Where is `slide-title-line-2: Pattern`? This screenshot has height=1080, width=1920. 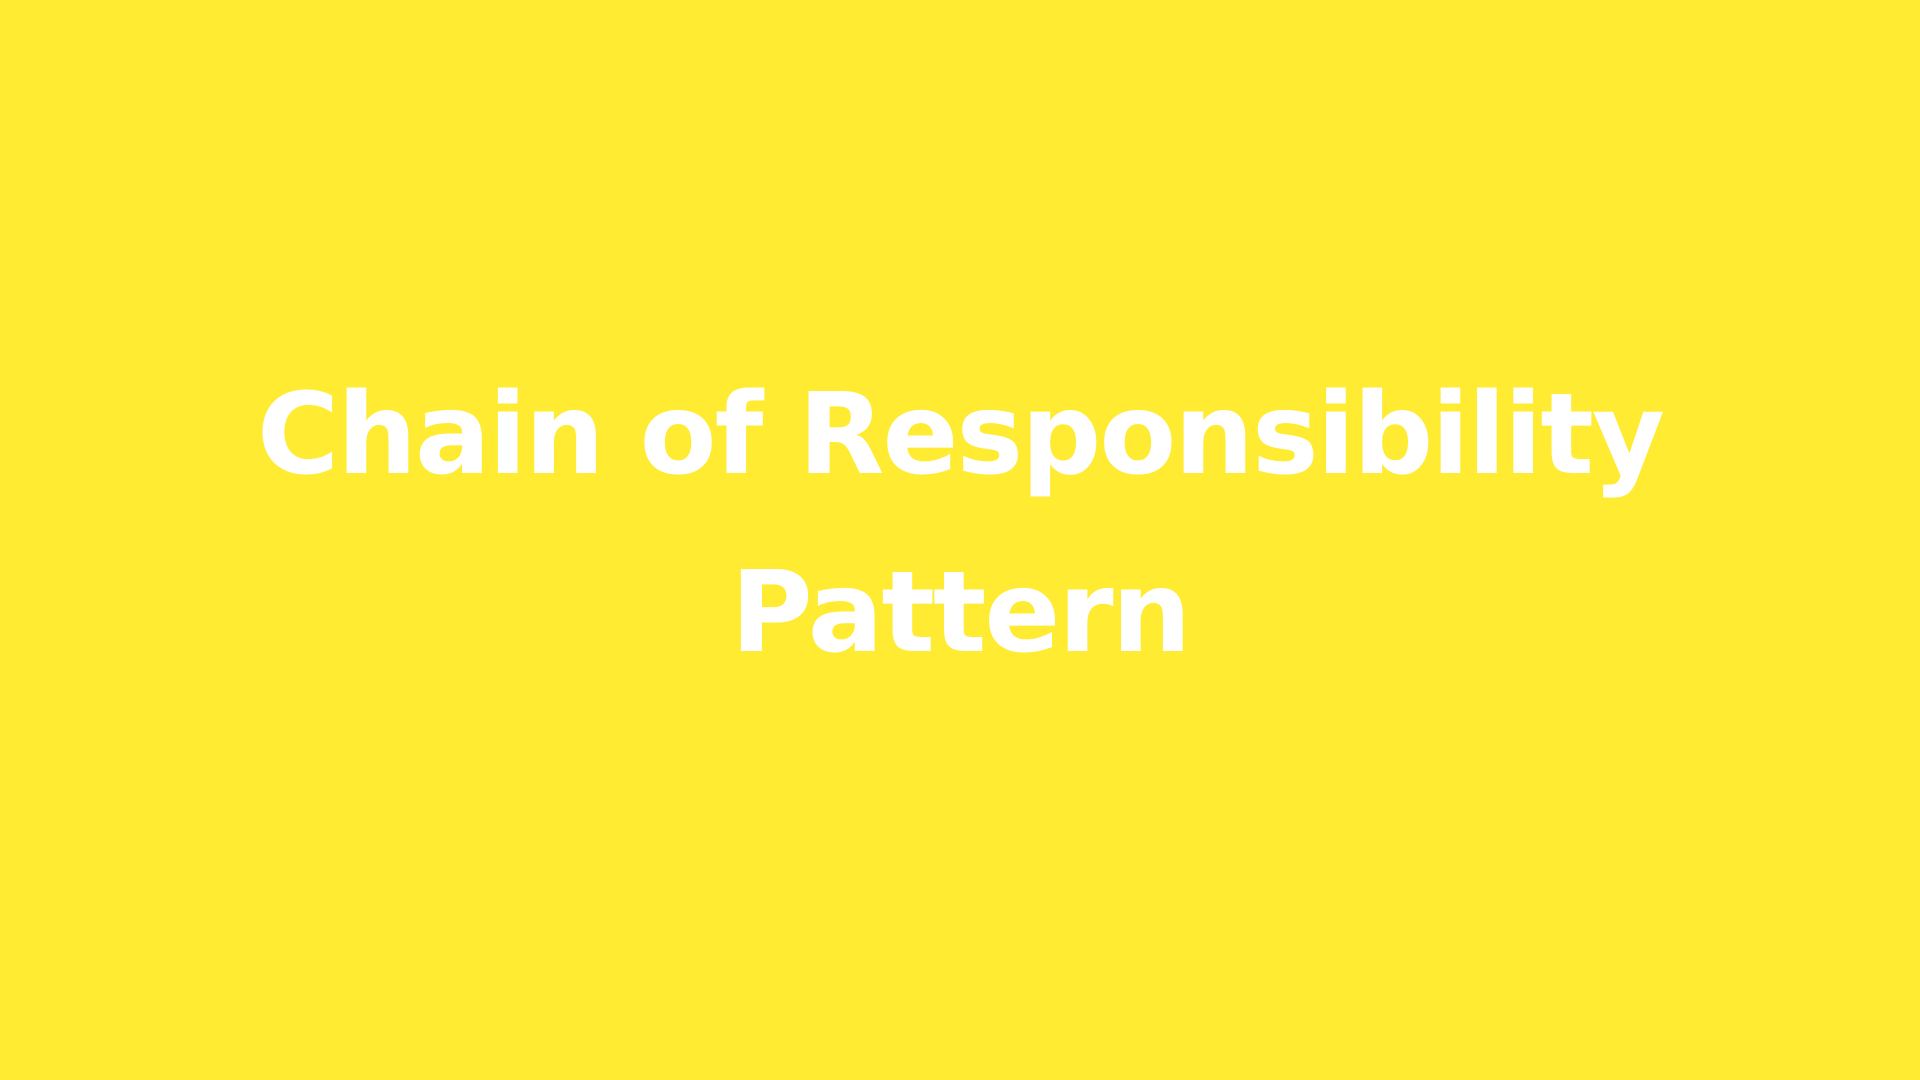 slide-title-line-2: Pattern is located at coordinates (961, 613).